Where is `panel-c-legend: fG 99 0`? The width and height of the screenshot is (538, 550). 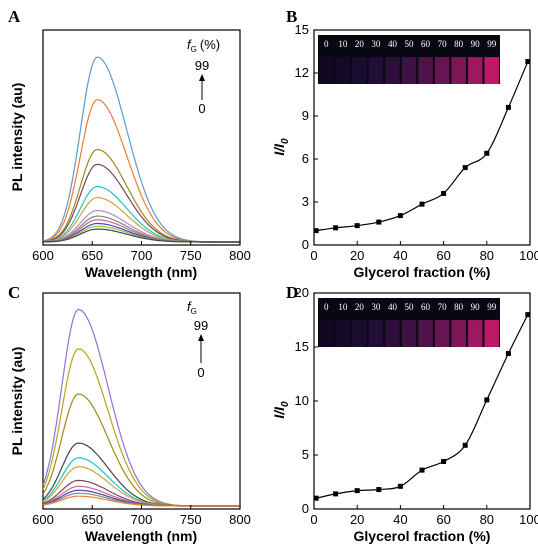
panel-c-legend: fG 99 0 is located at coordinates (197, 339).